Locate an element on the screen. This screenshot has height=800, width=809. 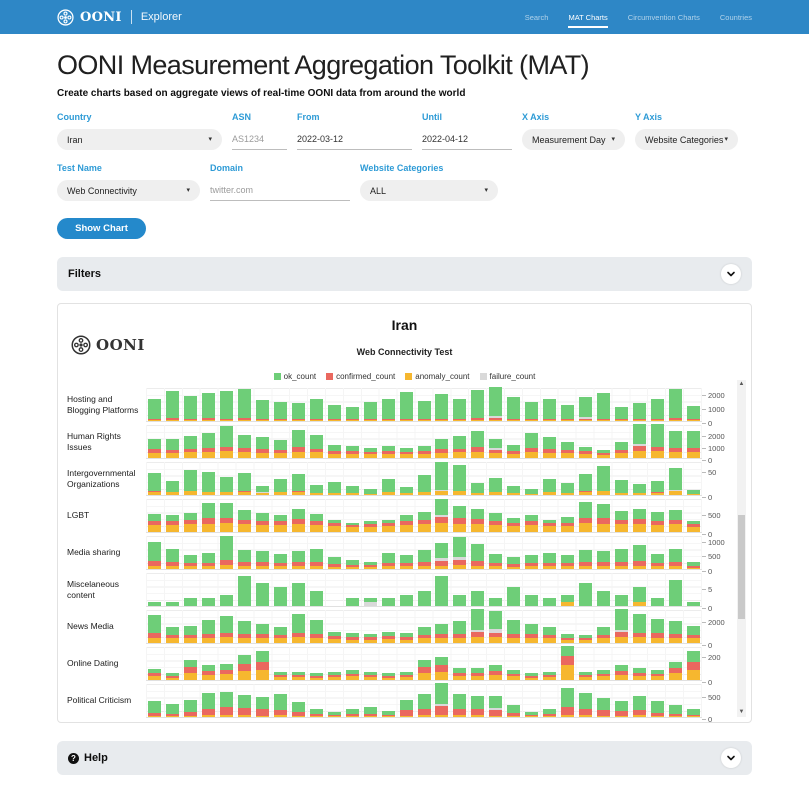
arrow-down-icon: ▼ is located at coordinates (741, 712).